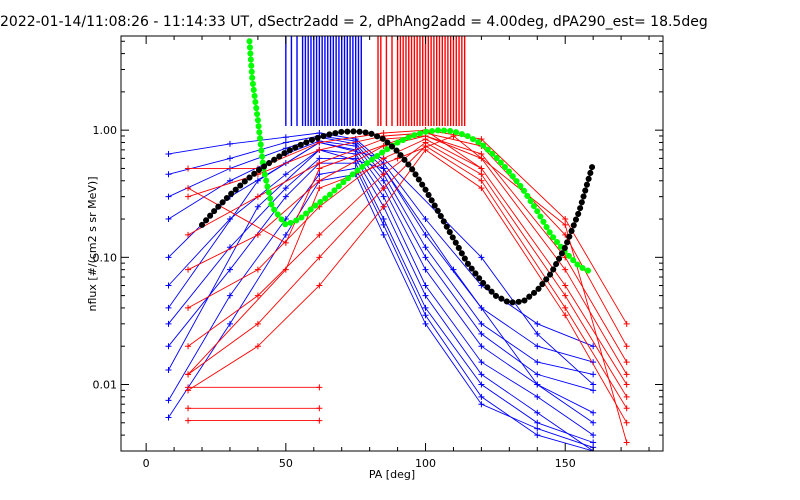 This screenshot has height=500, width=800. What do you see at coordinates (425, 463) in the screenshot?
I see `x-tick-label-2: 100` at bounding box center [425, 463].